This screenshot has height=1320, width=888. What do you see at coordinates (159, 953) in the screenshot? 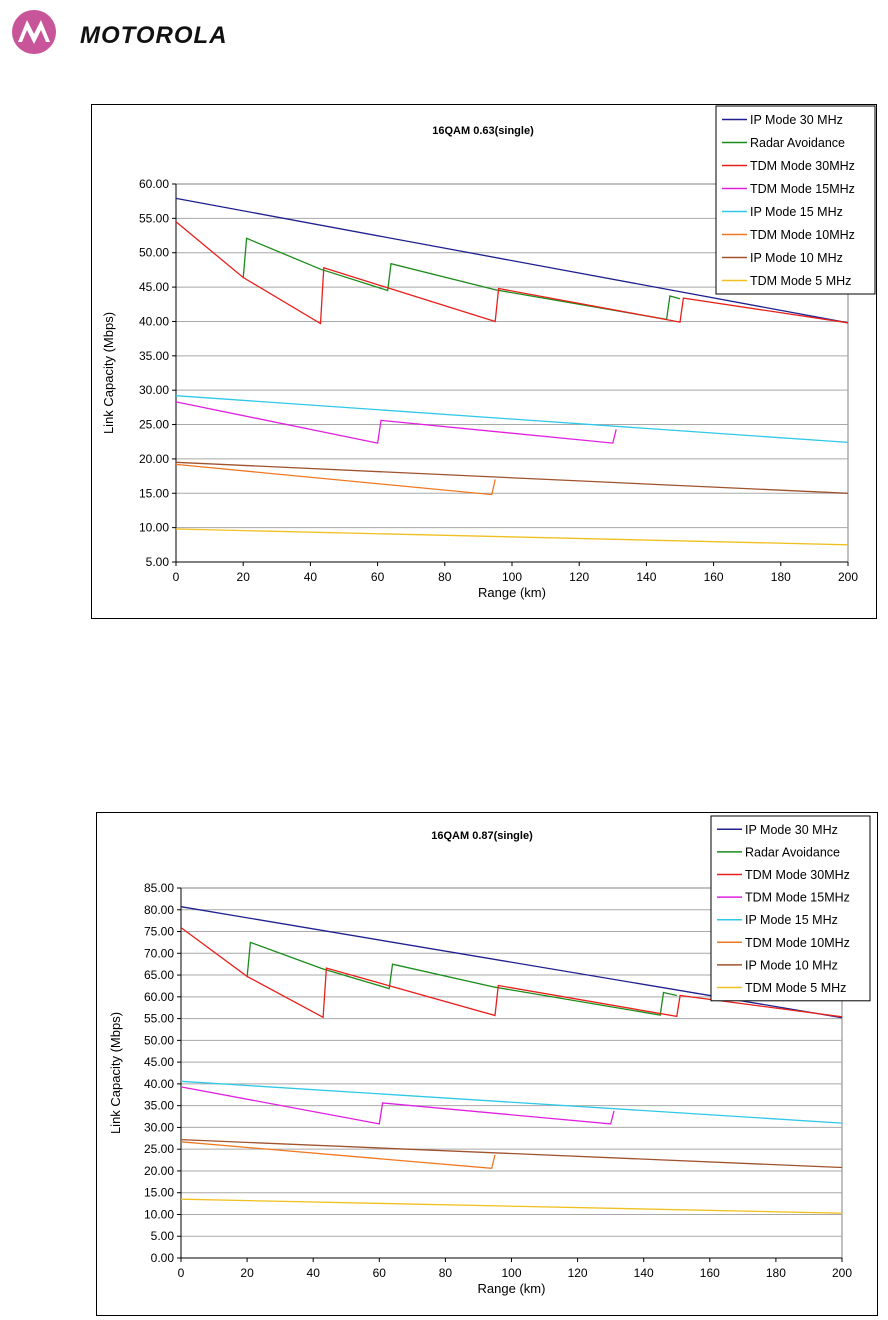
I see `y-tick-label: 70.00` at bounding box center [159, 953].